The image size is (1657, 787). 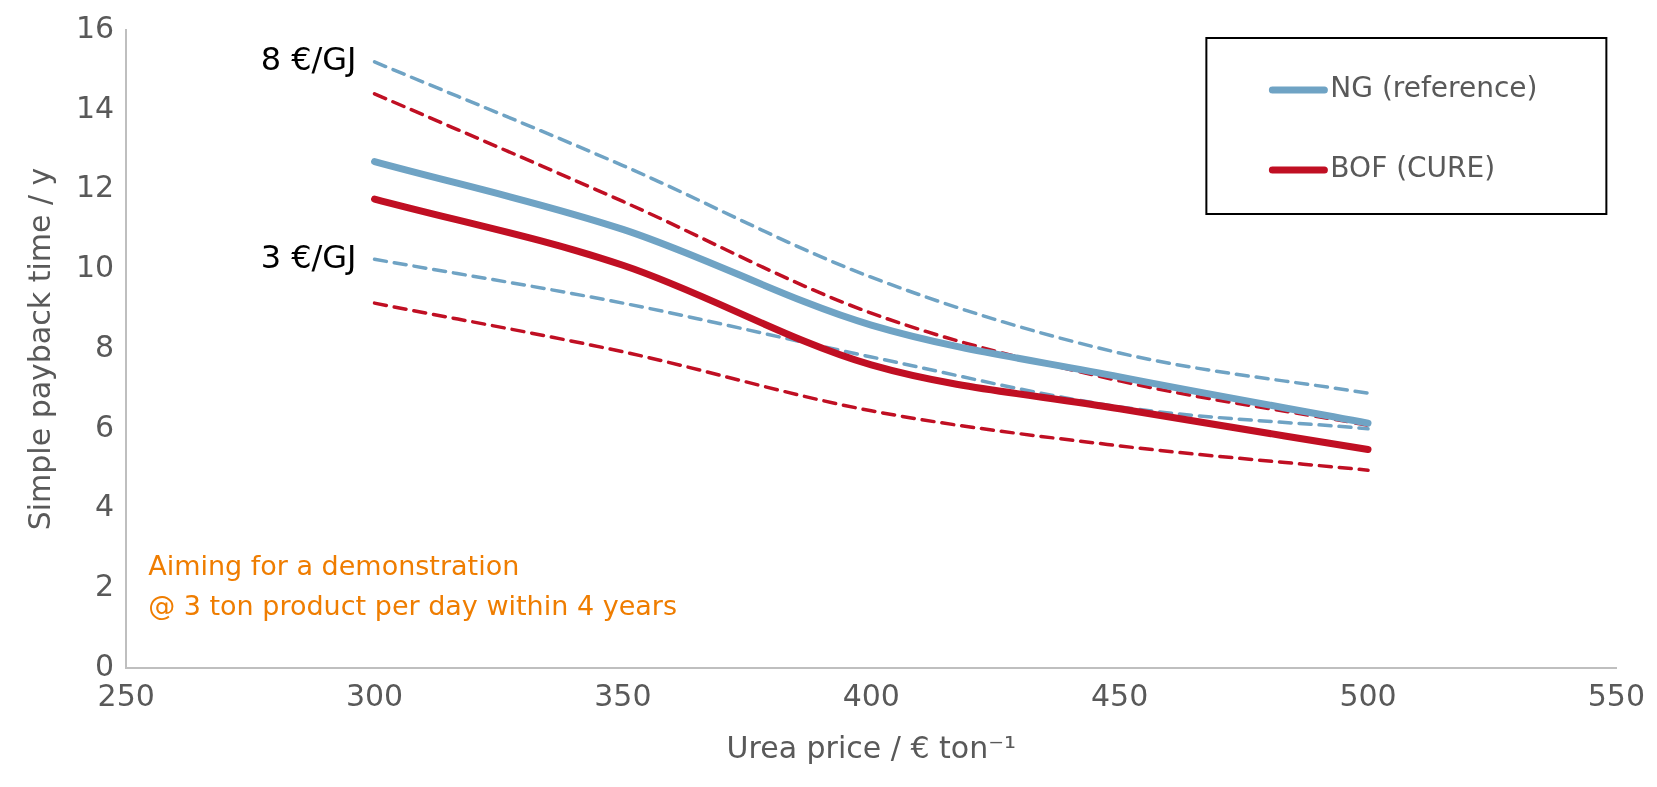 What do you see at coordinates (95, 187) in the screenshot?
I see `y-tick-label: 12` at bounding box center [95, 187].